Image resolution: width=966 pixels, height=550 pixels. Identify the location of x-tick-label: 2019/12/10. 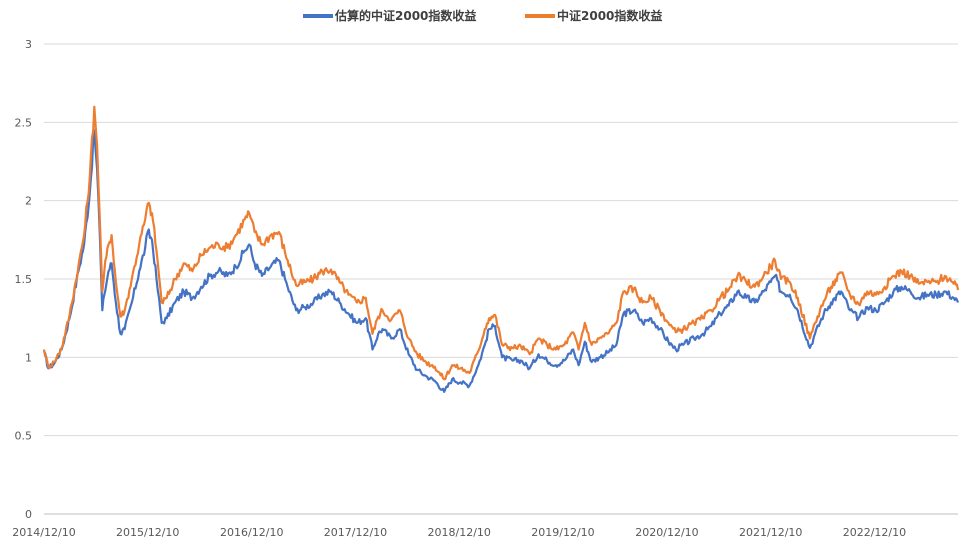
(562, 532).